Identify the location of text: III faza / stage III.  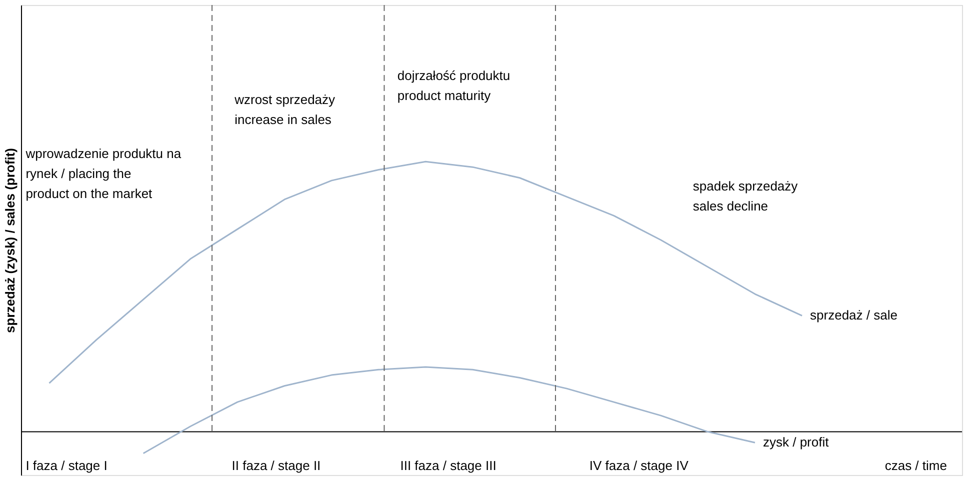
(448, 466).